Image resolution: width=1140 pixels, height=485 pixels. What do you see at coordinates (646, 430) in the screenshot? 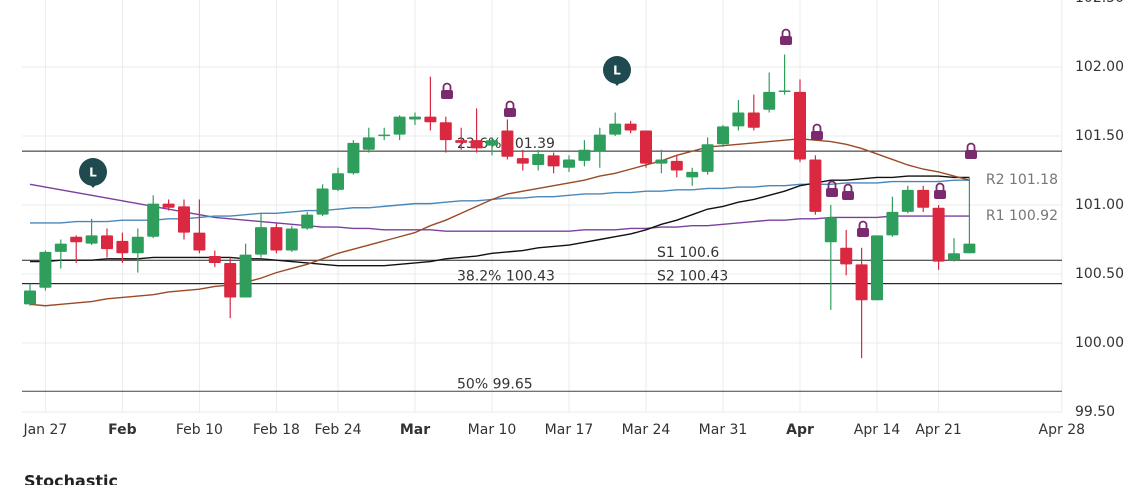
I see `x-tick-label: Mar 24` at bounding box center [646, 430].